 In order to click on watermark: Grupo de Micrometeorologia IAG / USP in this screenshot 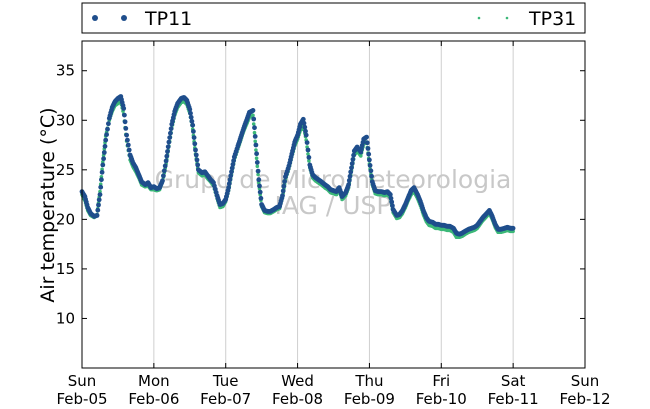, I will do `click(333, 192)`.